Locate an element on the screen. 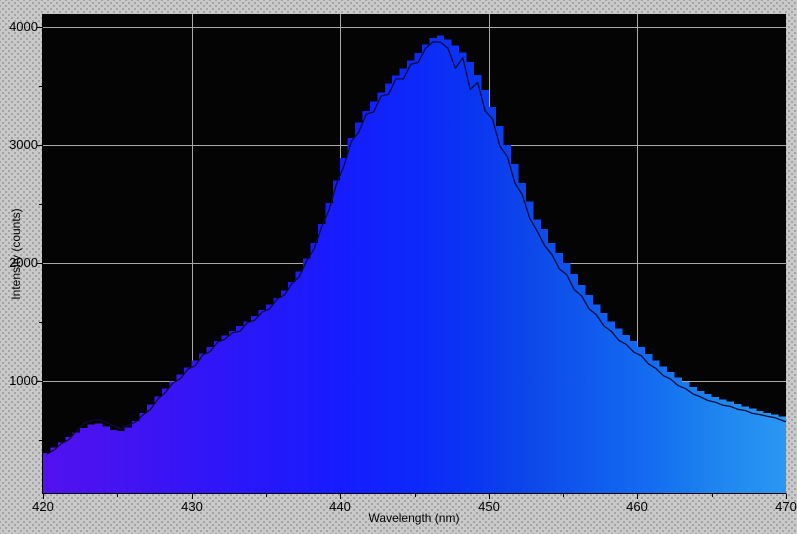 This screenshot has height=534, width=797. y-axis-title: Intensity (counts) is located at coordinates (16, 254).